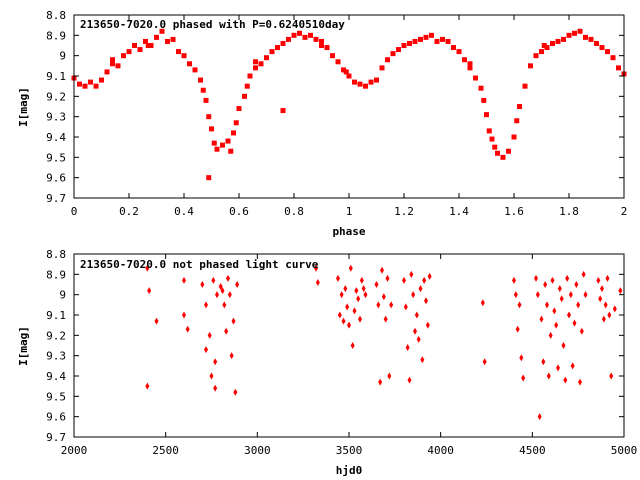  I want to click on unphased-y-axis-title: I[mag], so click(23, 346).